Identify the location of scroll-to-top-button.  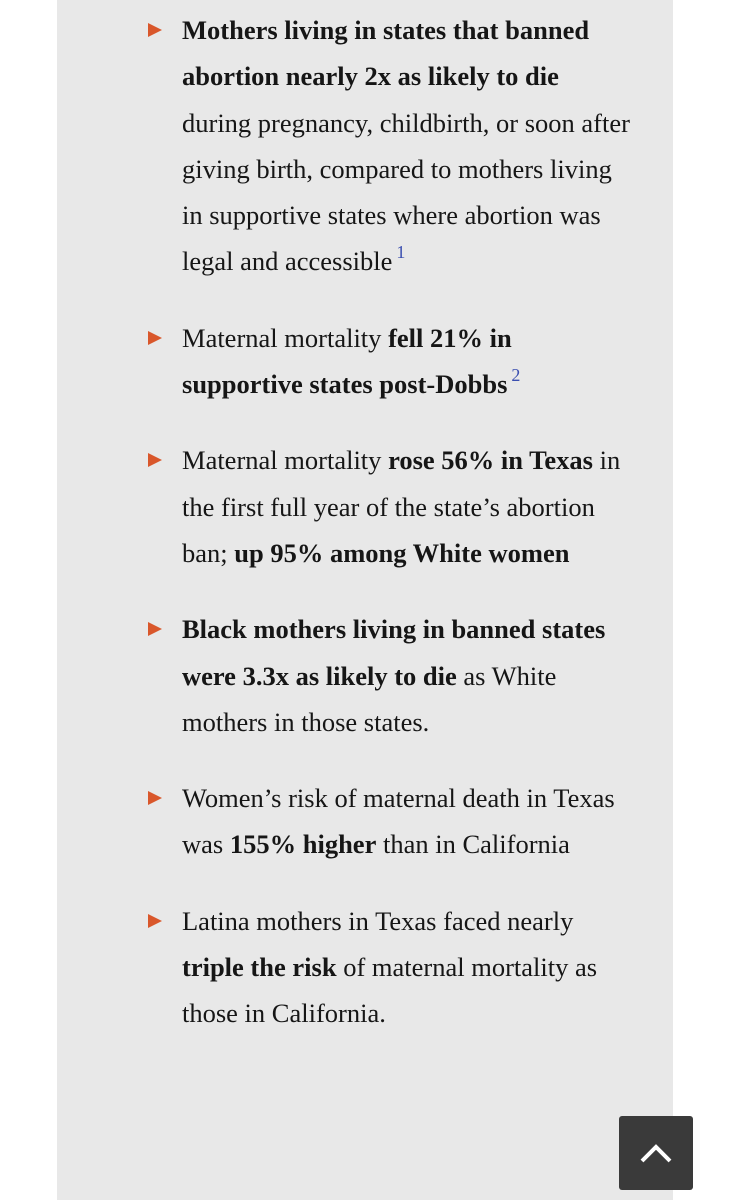
(656, 1153).